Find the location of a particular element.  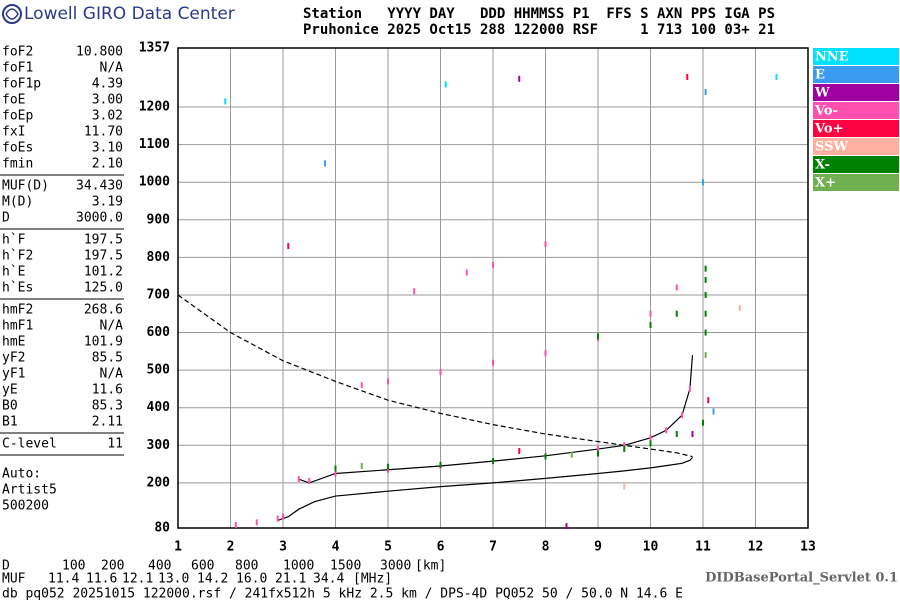

param-name: h`F2 is located at coordinates (17, 256).